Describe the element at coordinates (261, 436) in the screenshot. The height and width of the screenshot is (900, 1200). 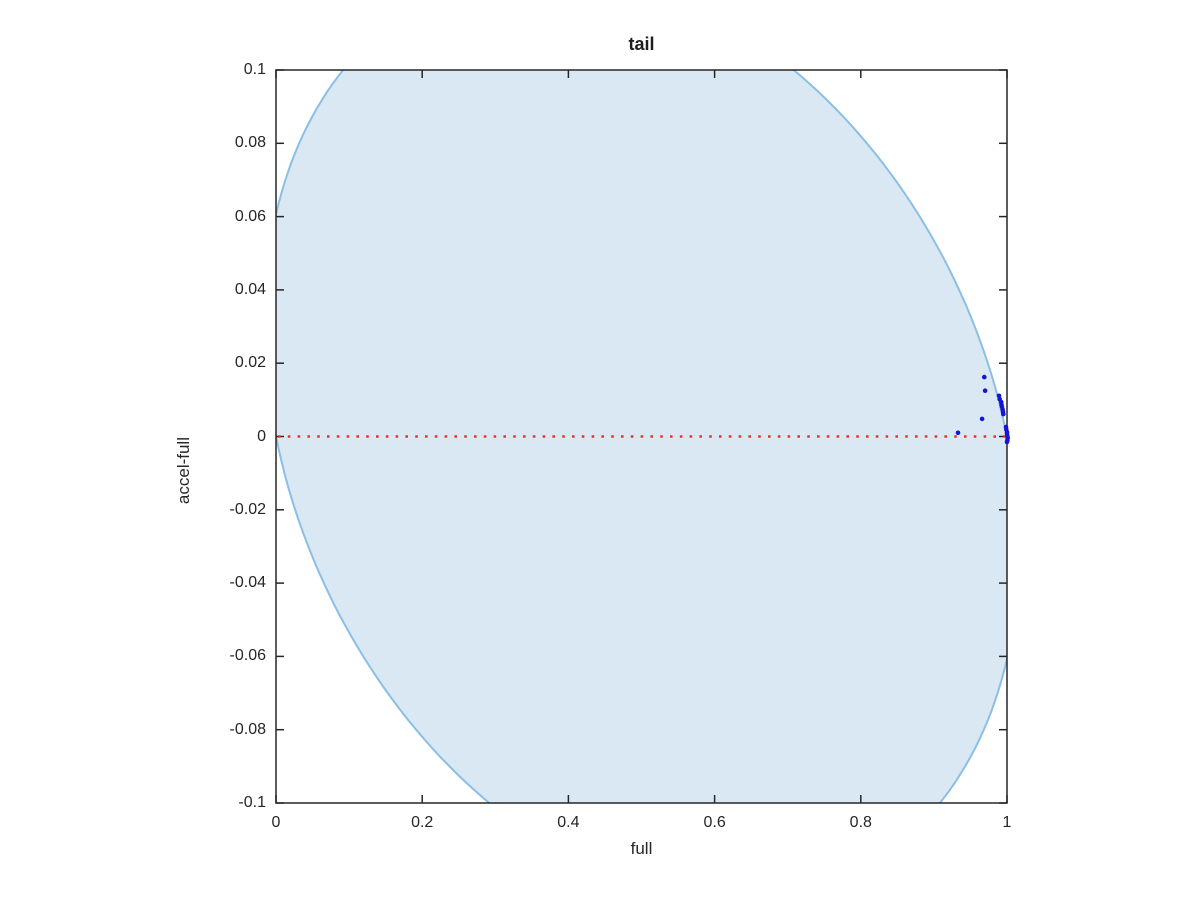
I see `y-tick-label: 0` at that location.